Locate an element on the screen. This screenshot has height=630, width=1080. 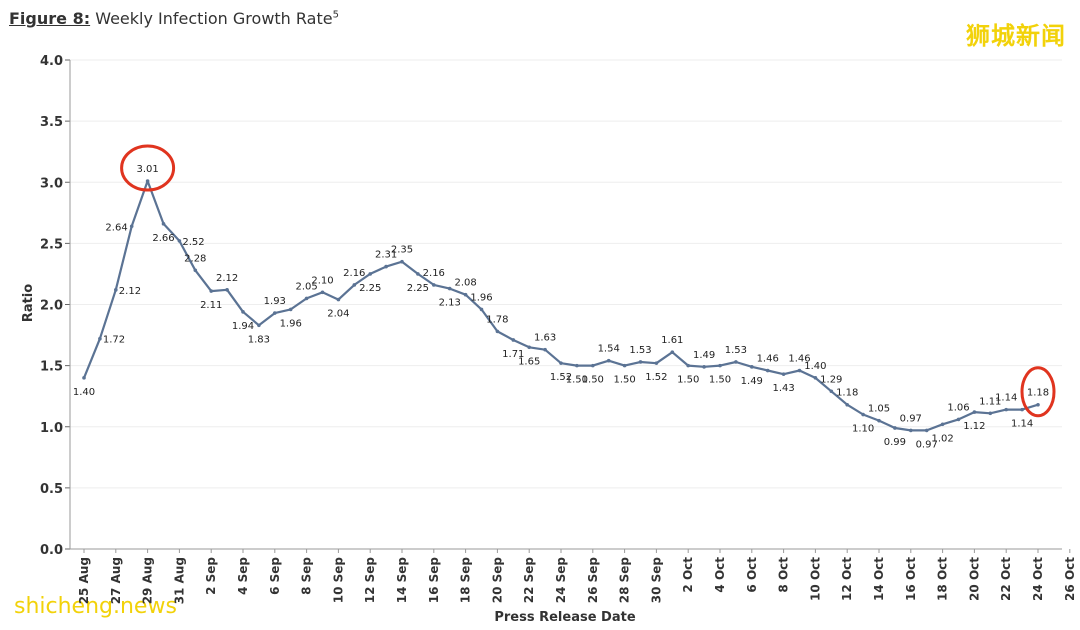
x-tick-label: 30 Sep is located at coordinates (656, 580).